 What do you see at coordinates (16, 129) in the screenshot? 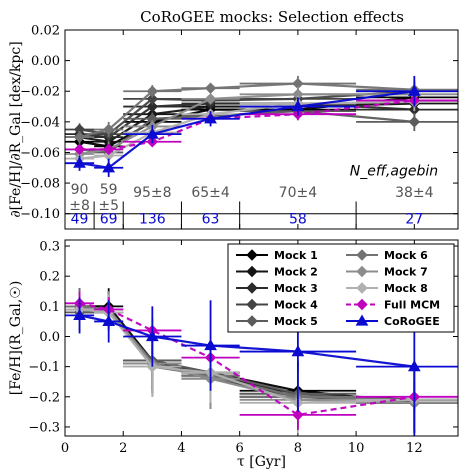
I see `y-axis-label: ∂[Fe/H]/∂R_Gal [dex/kpc]` at bounding box center [16, 129].